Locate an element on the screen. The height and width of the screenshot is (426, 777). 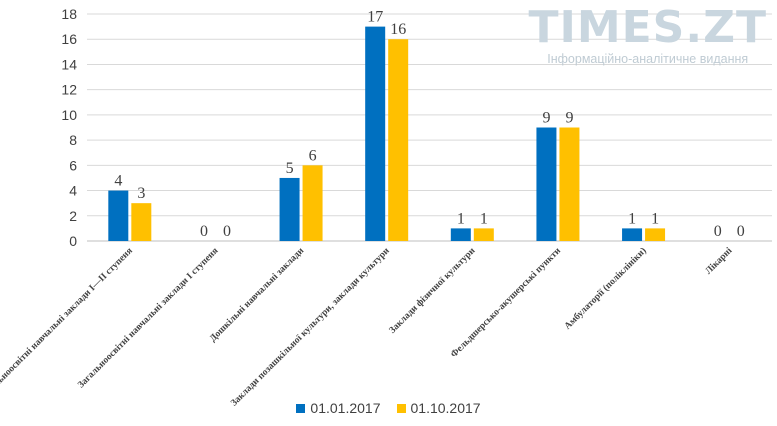
watermark-logo: TIMES.ZT Інформаційно-аналітичне видання is located at coordinates (647, 34).